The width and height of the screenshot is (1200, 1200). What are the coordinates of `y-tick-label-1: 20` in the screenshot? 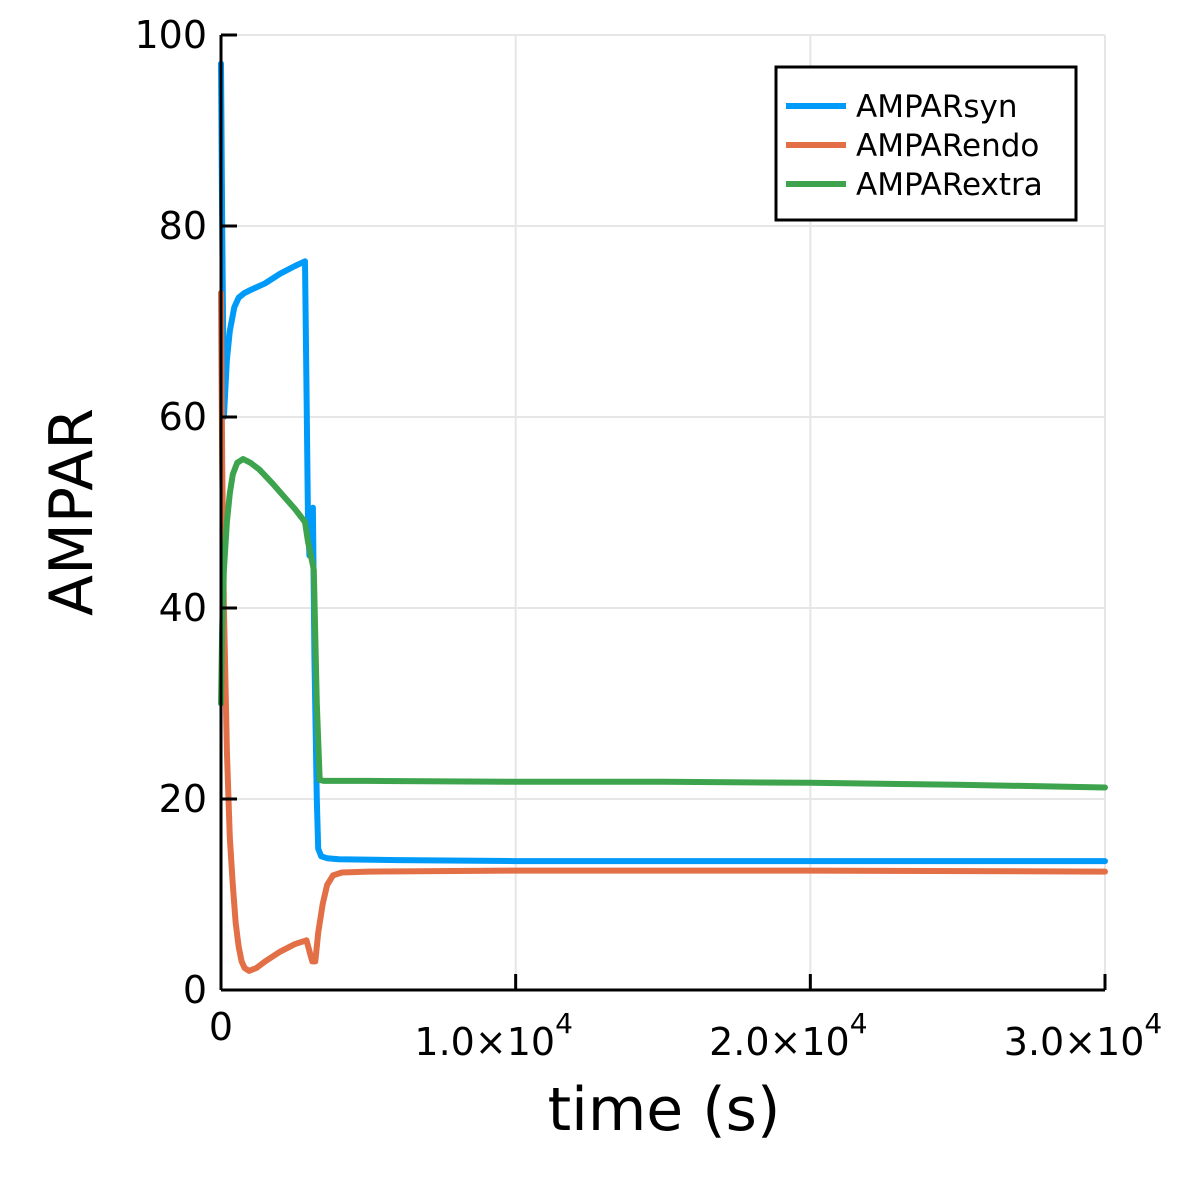 It's located at (183, 799).